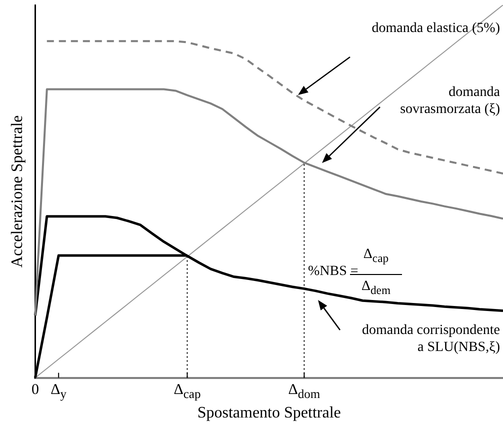 This screenshot has height=425, width=503. I want to click on annotation: domanda sovrasmorzata (ξ), so click(450, 101).